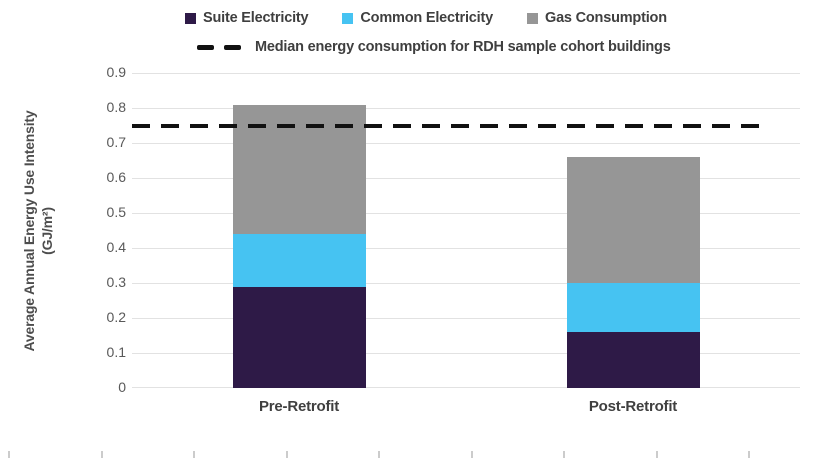 The image size is (825, 462). I want to click on median-reference-line, so click(448, 125).